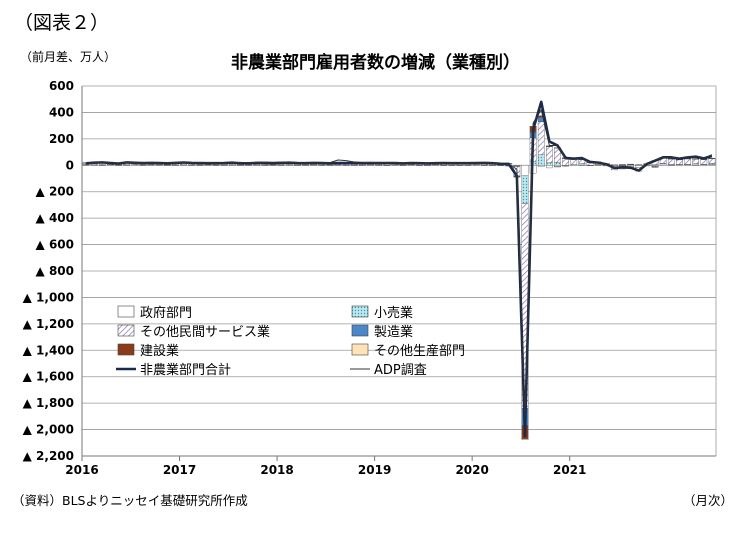  I want to click on y-tick-label: ▲ 1,200, so click(48, 324).